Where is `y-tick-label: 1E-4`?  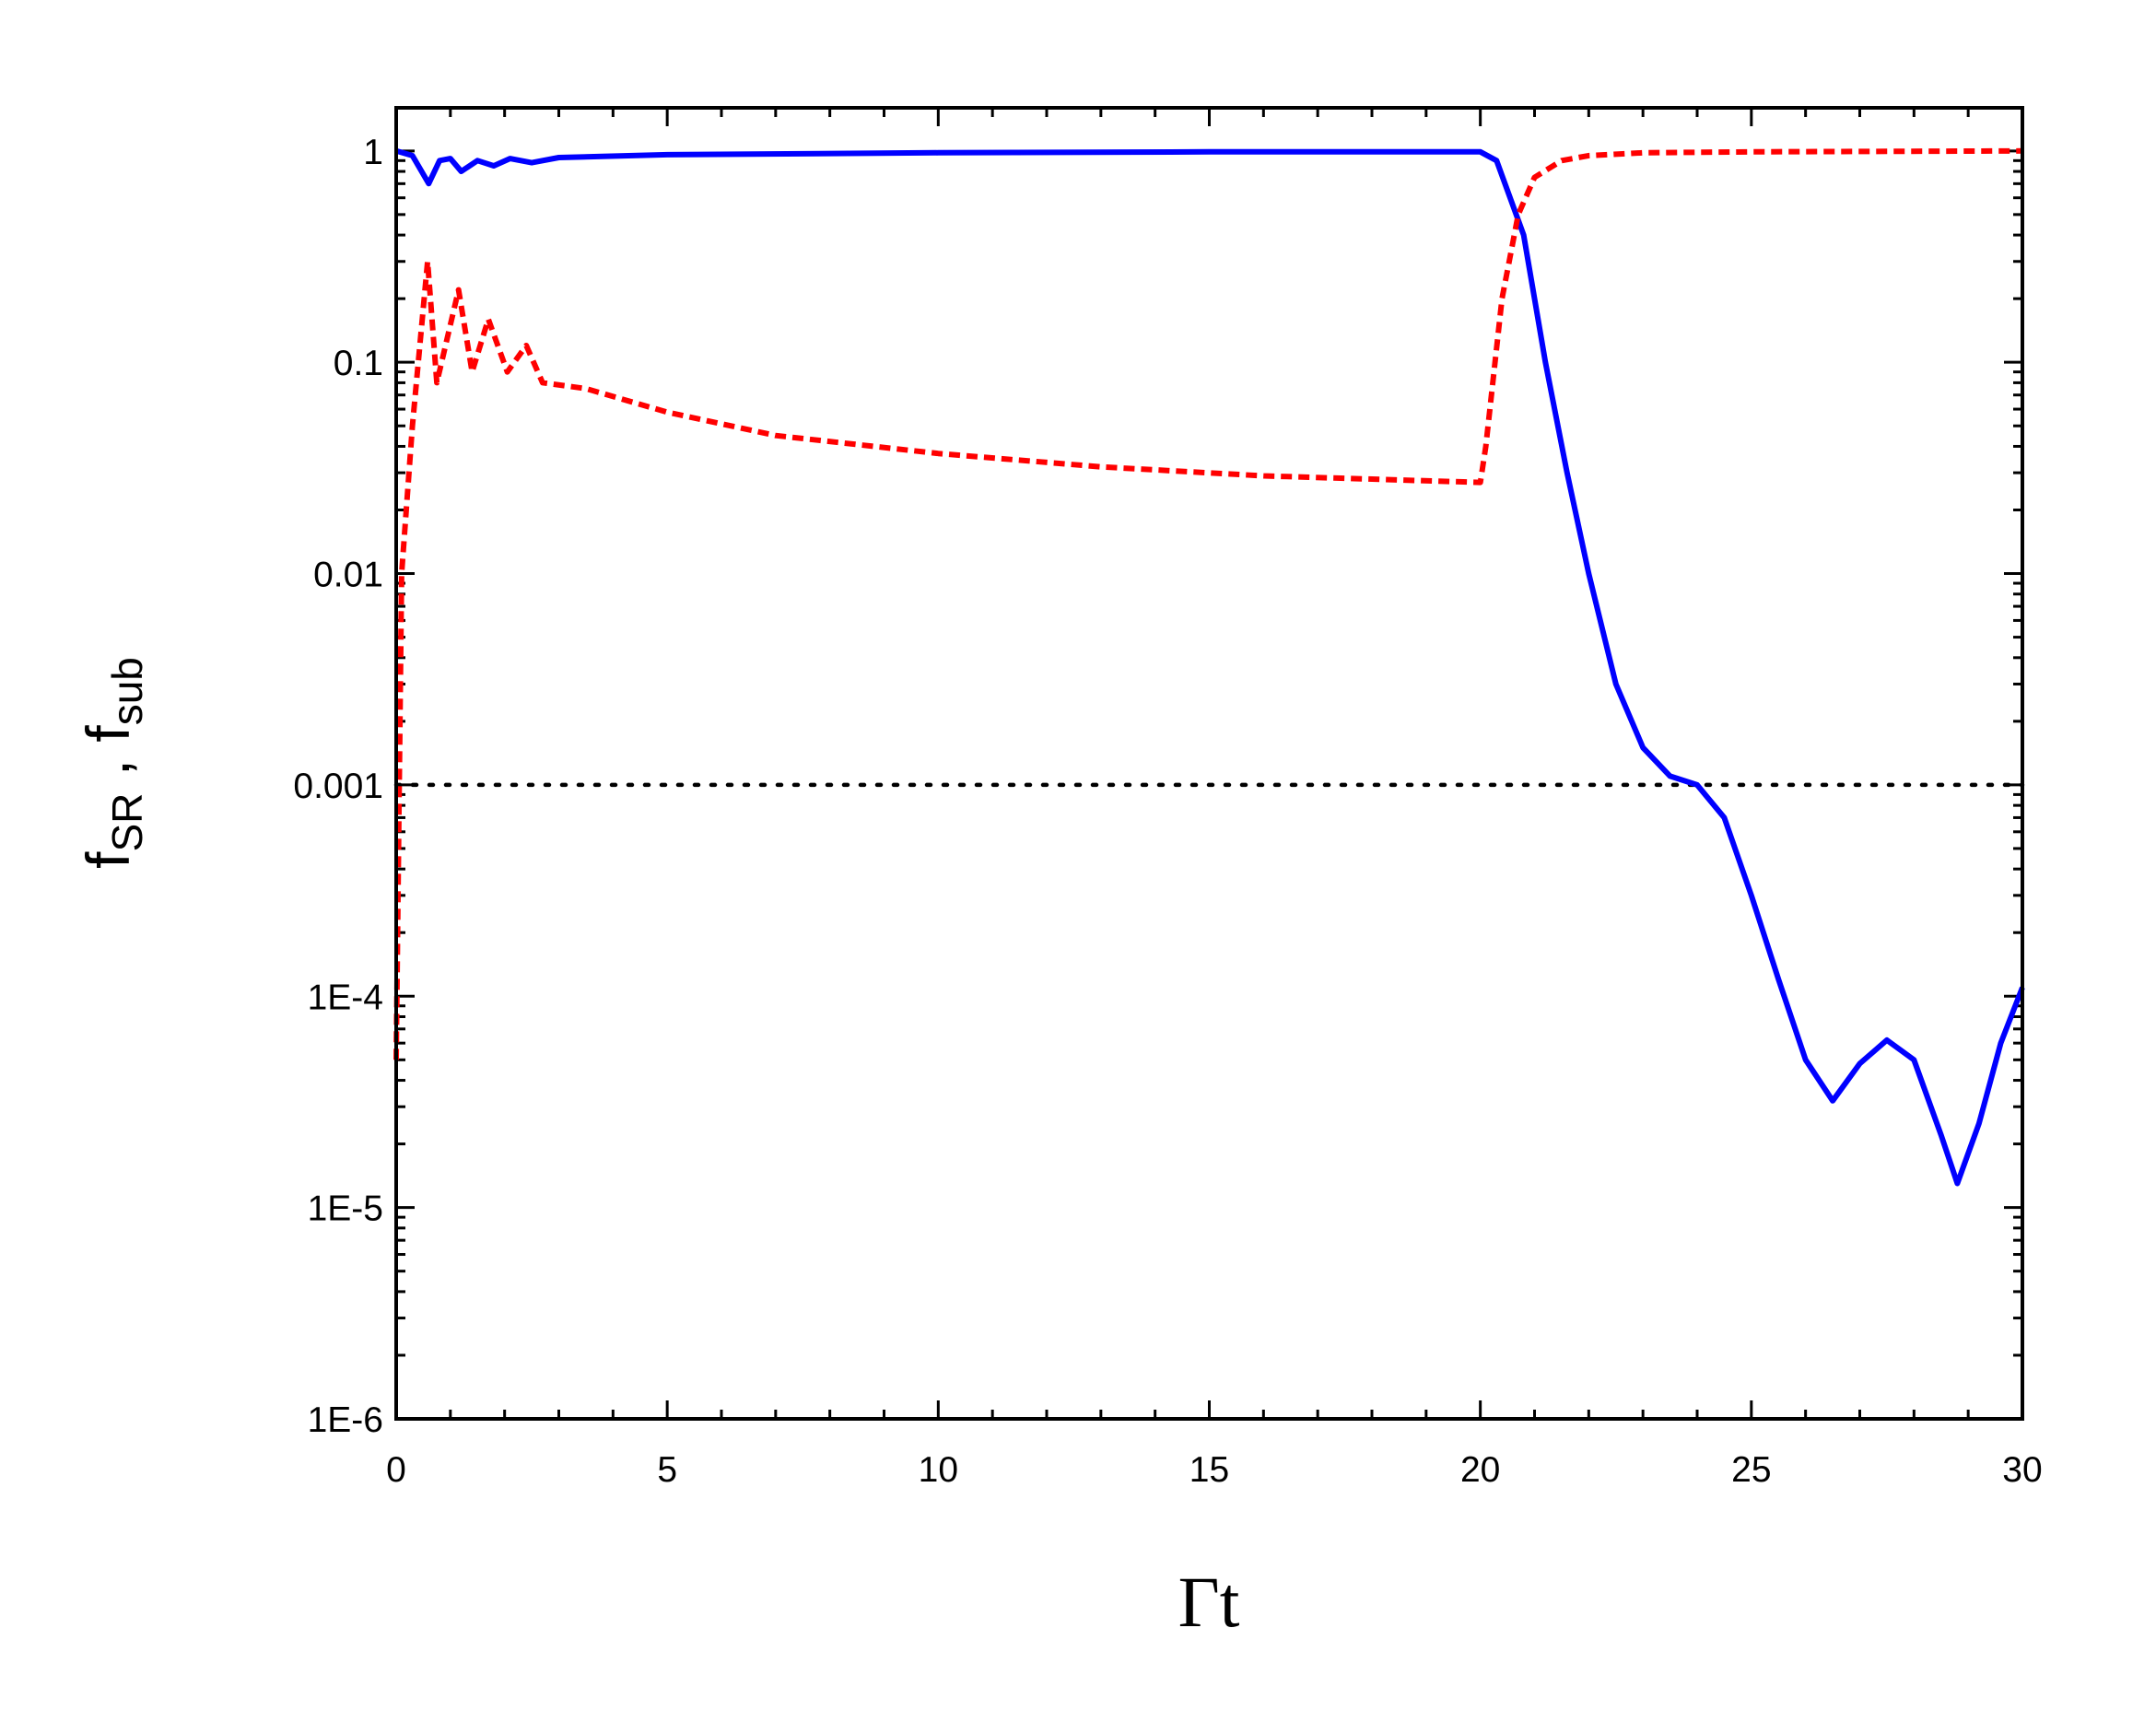
y-tick-label: 1E-4 is located at coordinates (345, 997).